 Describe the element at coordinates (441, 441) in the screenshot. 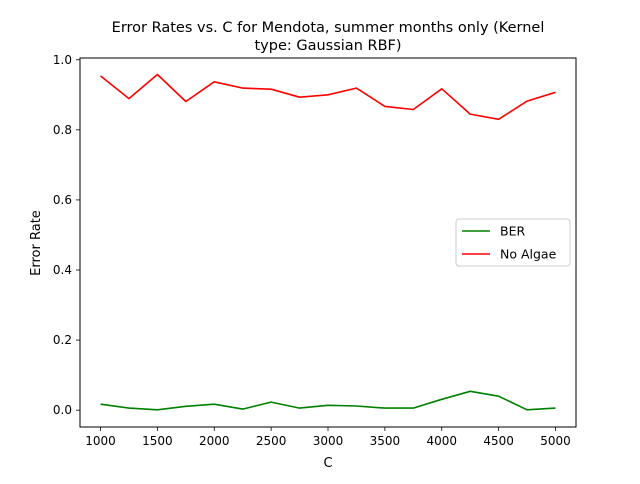

I see `x-tick-label: 4000` at that location.